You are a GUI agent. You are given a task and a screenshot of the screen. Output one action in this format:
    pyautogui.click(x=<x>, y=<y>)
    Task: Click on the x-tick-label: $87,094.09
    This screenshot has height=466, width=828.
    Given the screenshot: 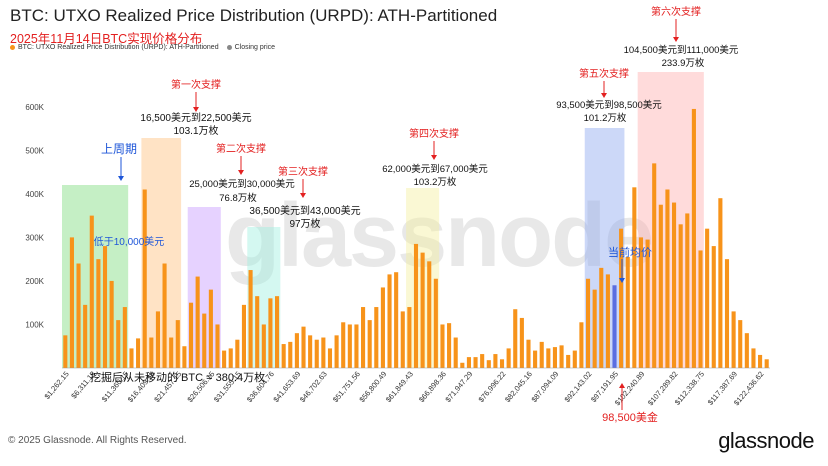 What is the action you would take?
    pyautogui.click(x=544, y=387)
    